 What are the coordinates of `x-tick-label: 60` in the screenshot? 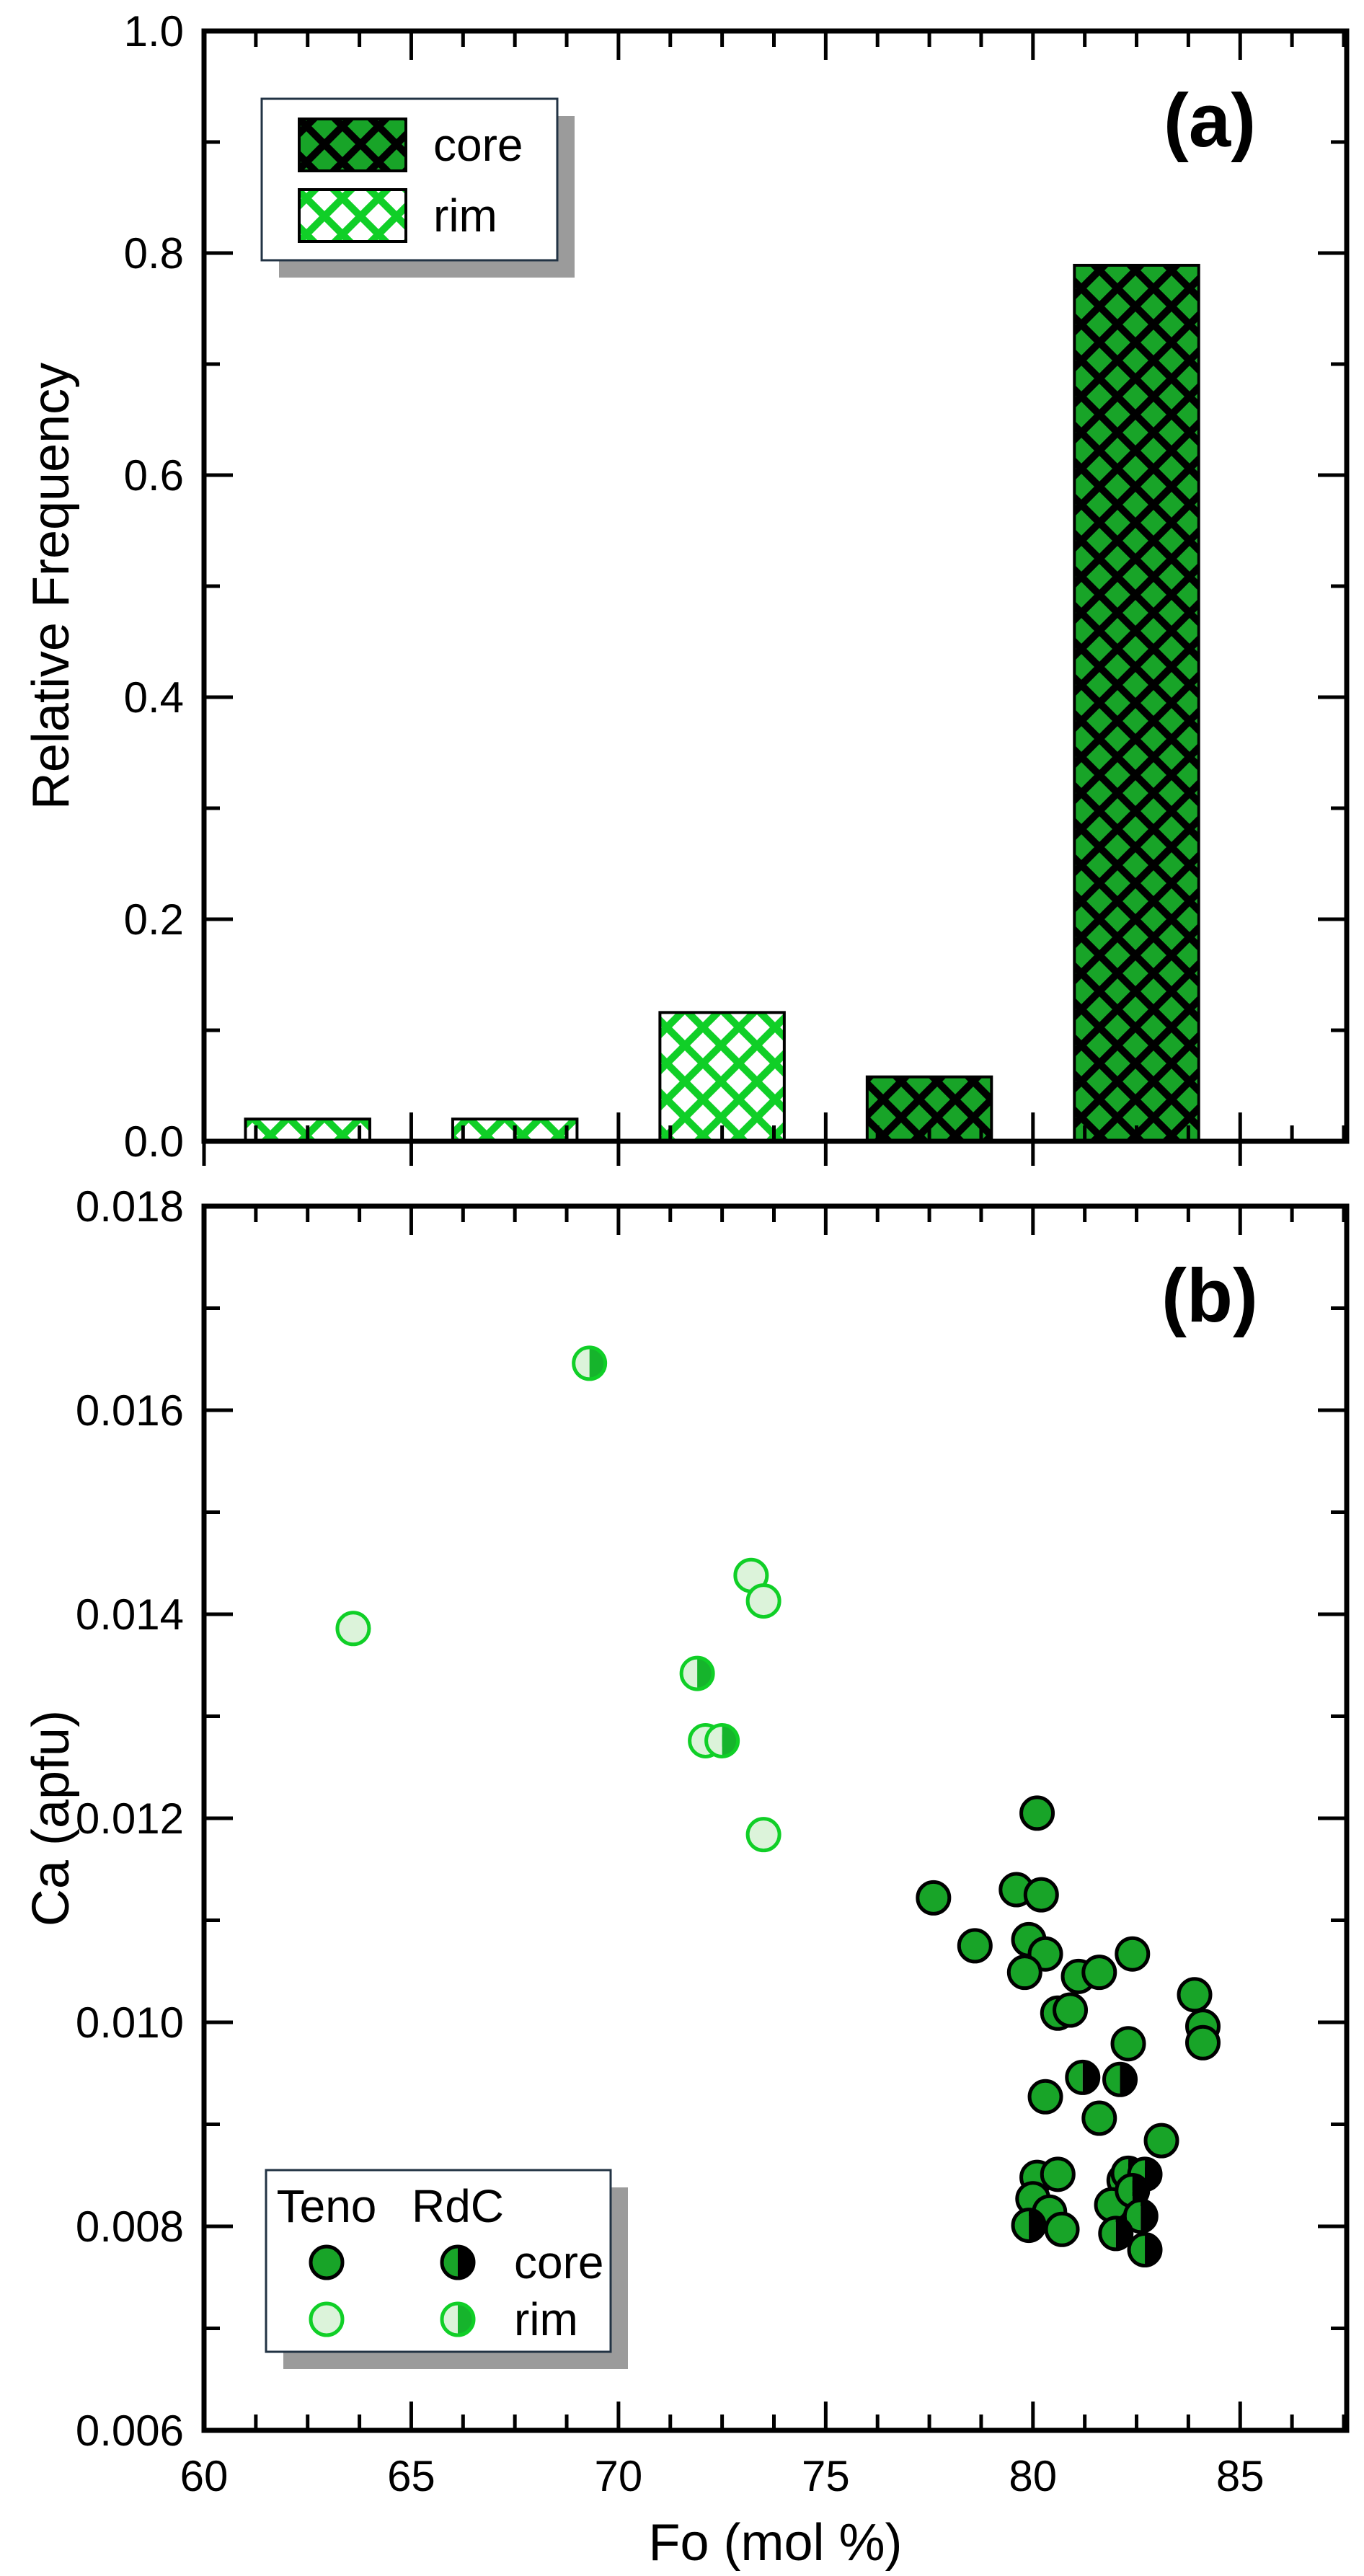 It's located at (204, 2476).